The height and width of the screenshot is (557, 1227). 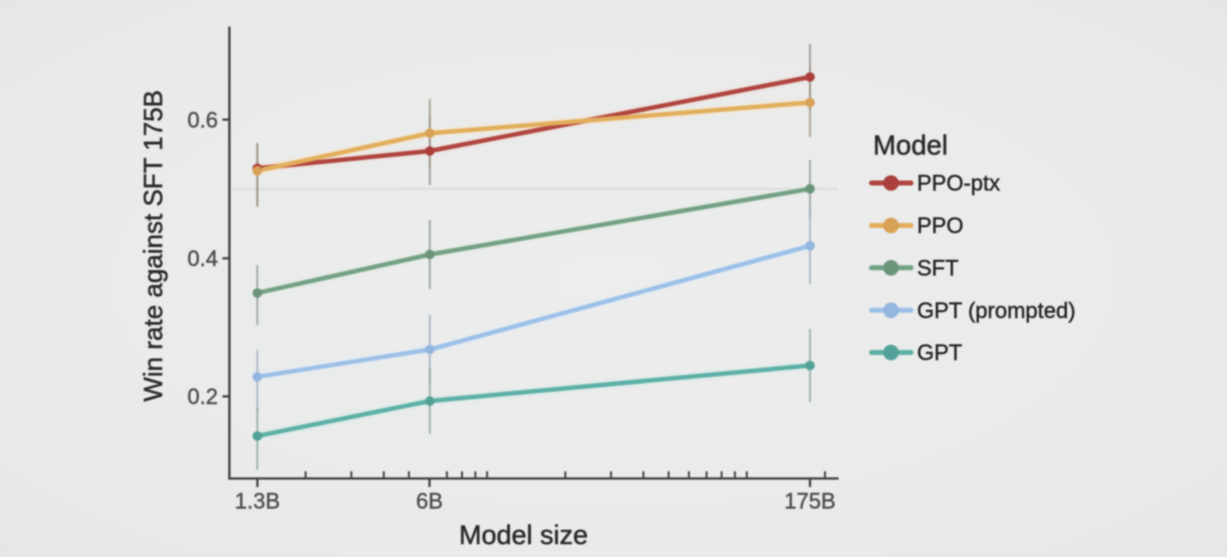 What do you see at coordinates (996, 310) in the screenshot?
I see `svg-text: GPT (prompted)` at bounding box center [996, 310].